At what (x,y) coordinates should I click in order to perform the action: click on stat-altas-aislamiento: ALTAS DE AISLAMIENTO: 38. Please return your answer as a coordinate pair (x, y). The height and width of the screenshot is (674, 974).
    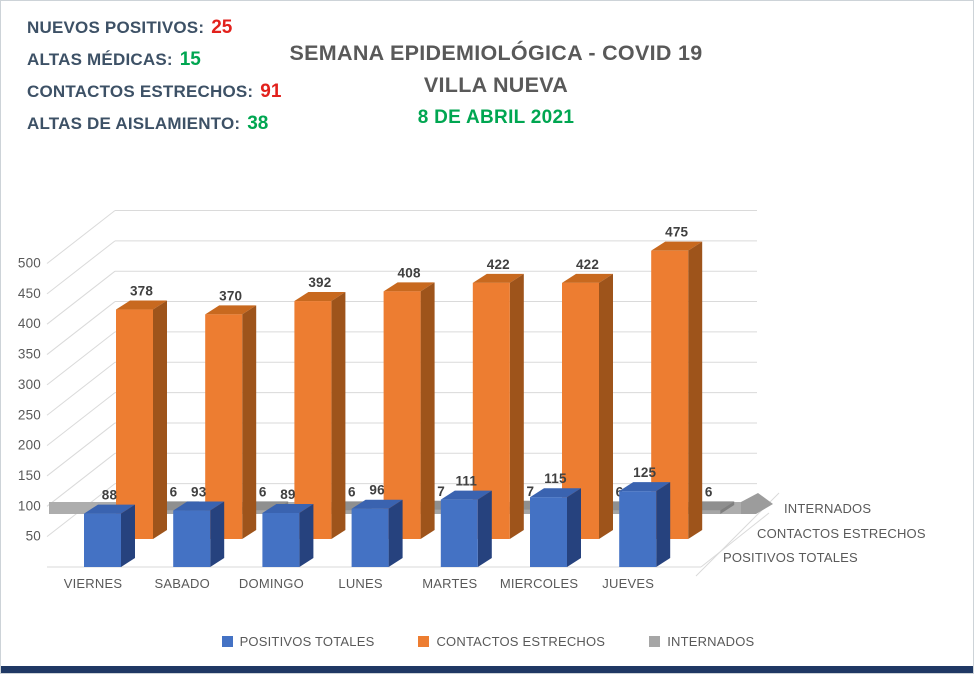
    Looking at the image, I should click on (154, 124).